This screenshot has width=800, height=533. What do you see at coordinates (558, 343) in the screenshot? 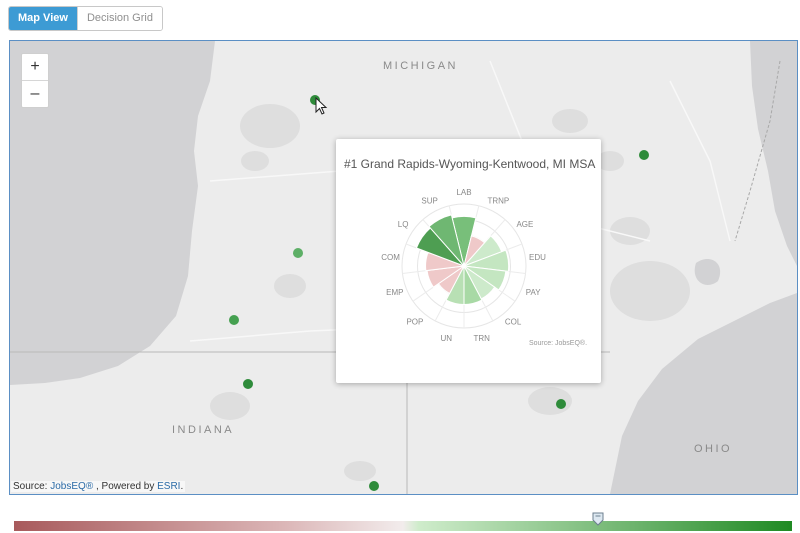
I see `polar-source-note: Source: JobsEQ®.` at bounding box center [558, 343].